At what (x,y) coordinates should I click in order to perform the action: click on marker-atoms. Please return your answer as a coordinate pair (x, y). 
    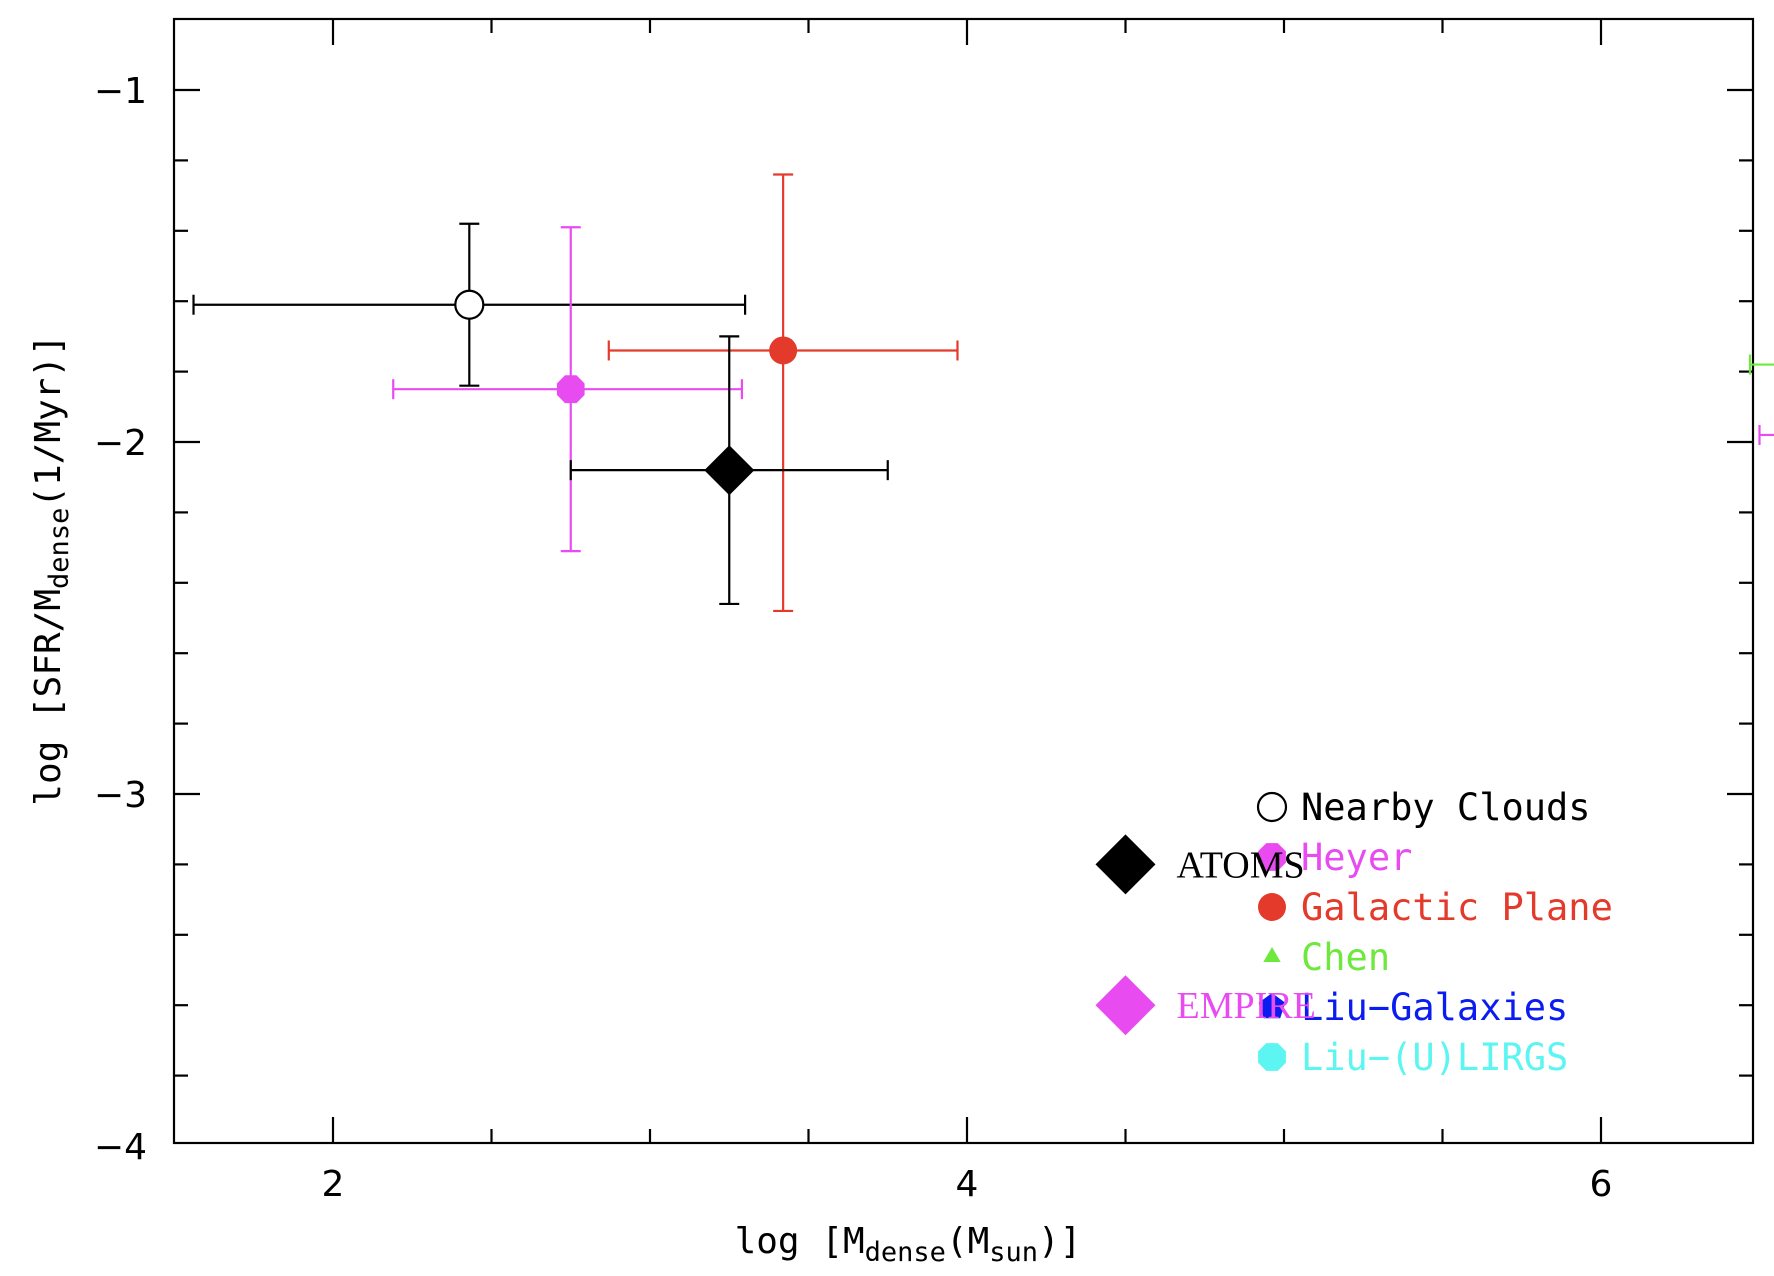
    Looking at the image, I should click on (729, 470).